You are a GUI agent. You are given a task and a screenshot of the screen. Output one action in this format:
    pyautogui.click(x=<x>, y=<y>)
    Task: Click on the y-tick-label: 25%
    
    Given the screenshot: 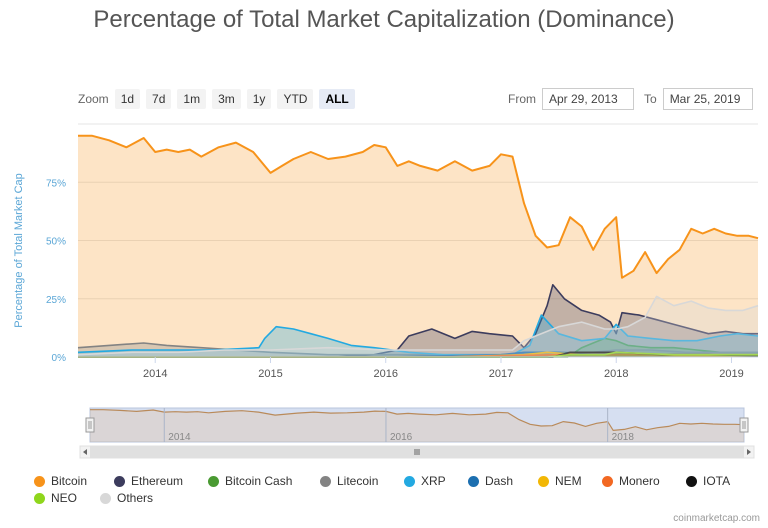 What is the action you would take?
    pyautogui.click(x=56, y=300)
    